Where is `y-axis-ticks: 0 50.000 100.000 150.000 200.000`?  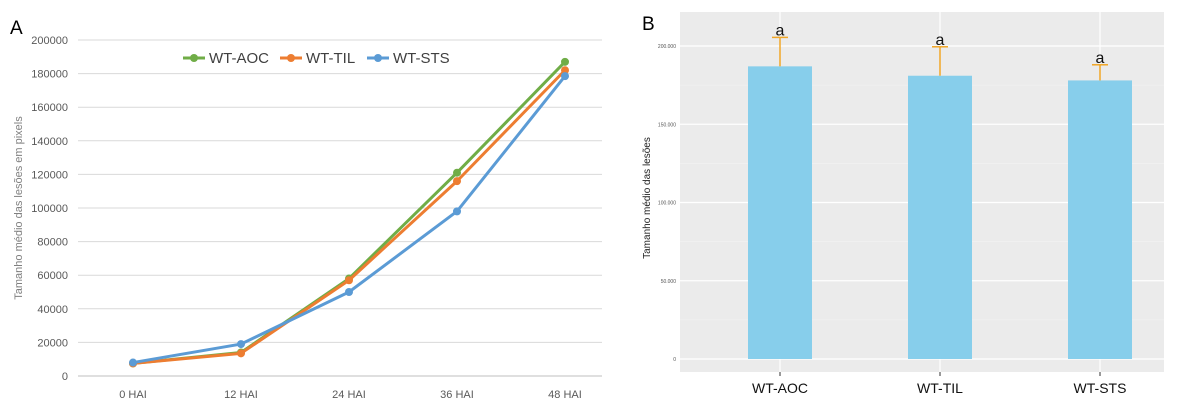
y-axis-ticks: 0 50.000 100.000 150.000 200.000 is located at coordinates (667, 203).